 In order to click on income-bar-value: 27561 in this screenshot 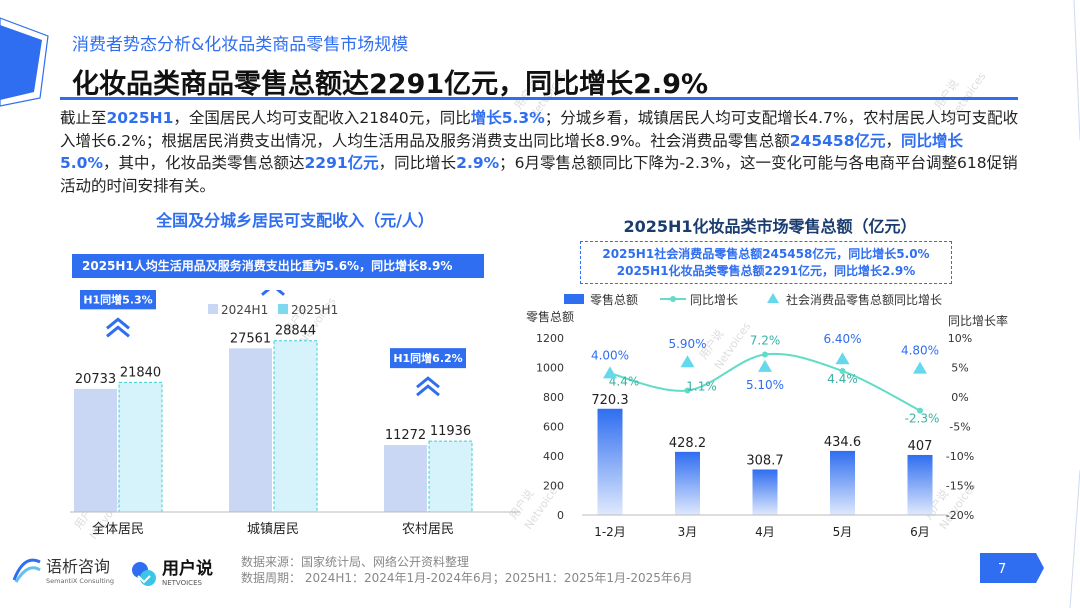, I will do `click(250, 338)`.